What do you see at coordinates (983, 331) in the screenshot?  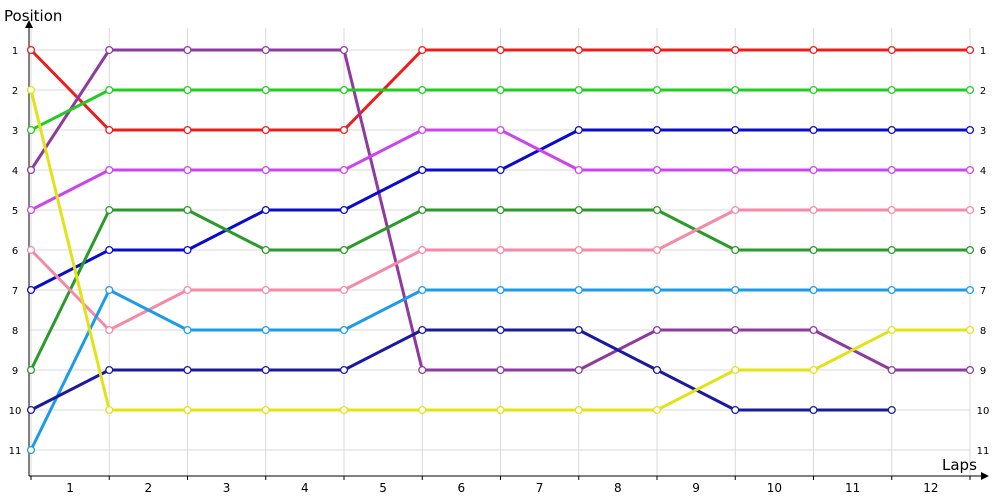 I see `y-tick-label-right: 8` at bounding box center [983, 331].